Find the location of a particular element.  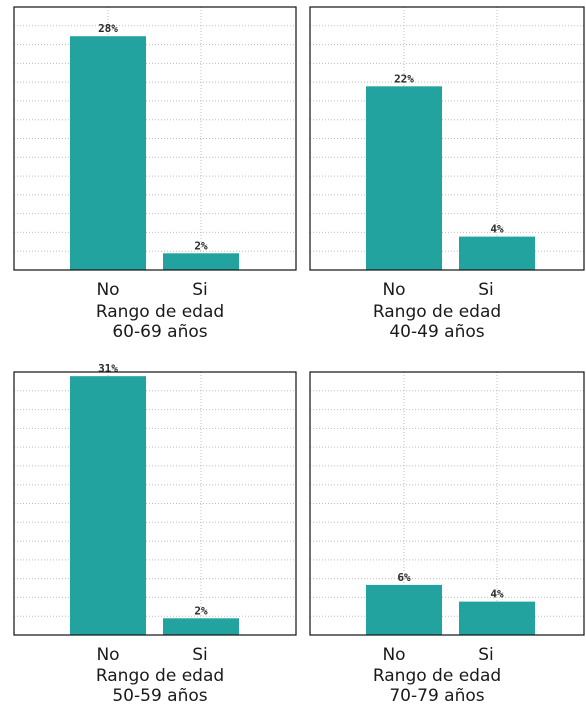

data-label-no: 28% is located at coordinates (108, 28).